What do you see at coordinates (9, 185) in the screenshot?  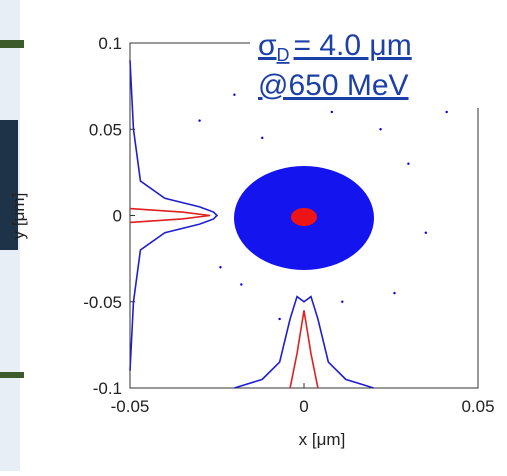 I see `side-image` at bounding box center [9, 185].